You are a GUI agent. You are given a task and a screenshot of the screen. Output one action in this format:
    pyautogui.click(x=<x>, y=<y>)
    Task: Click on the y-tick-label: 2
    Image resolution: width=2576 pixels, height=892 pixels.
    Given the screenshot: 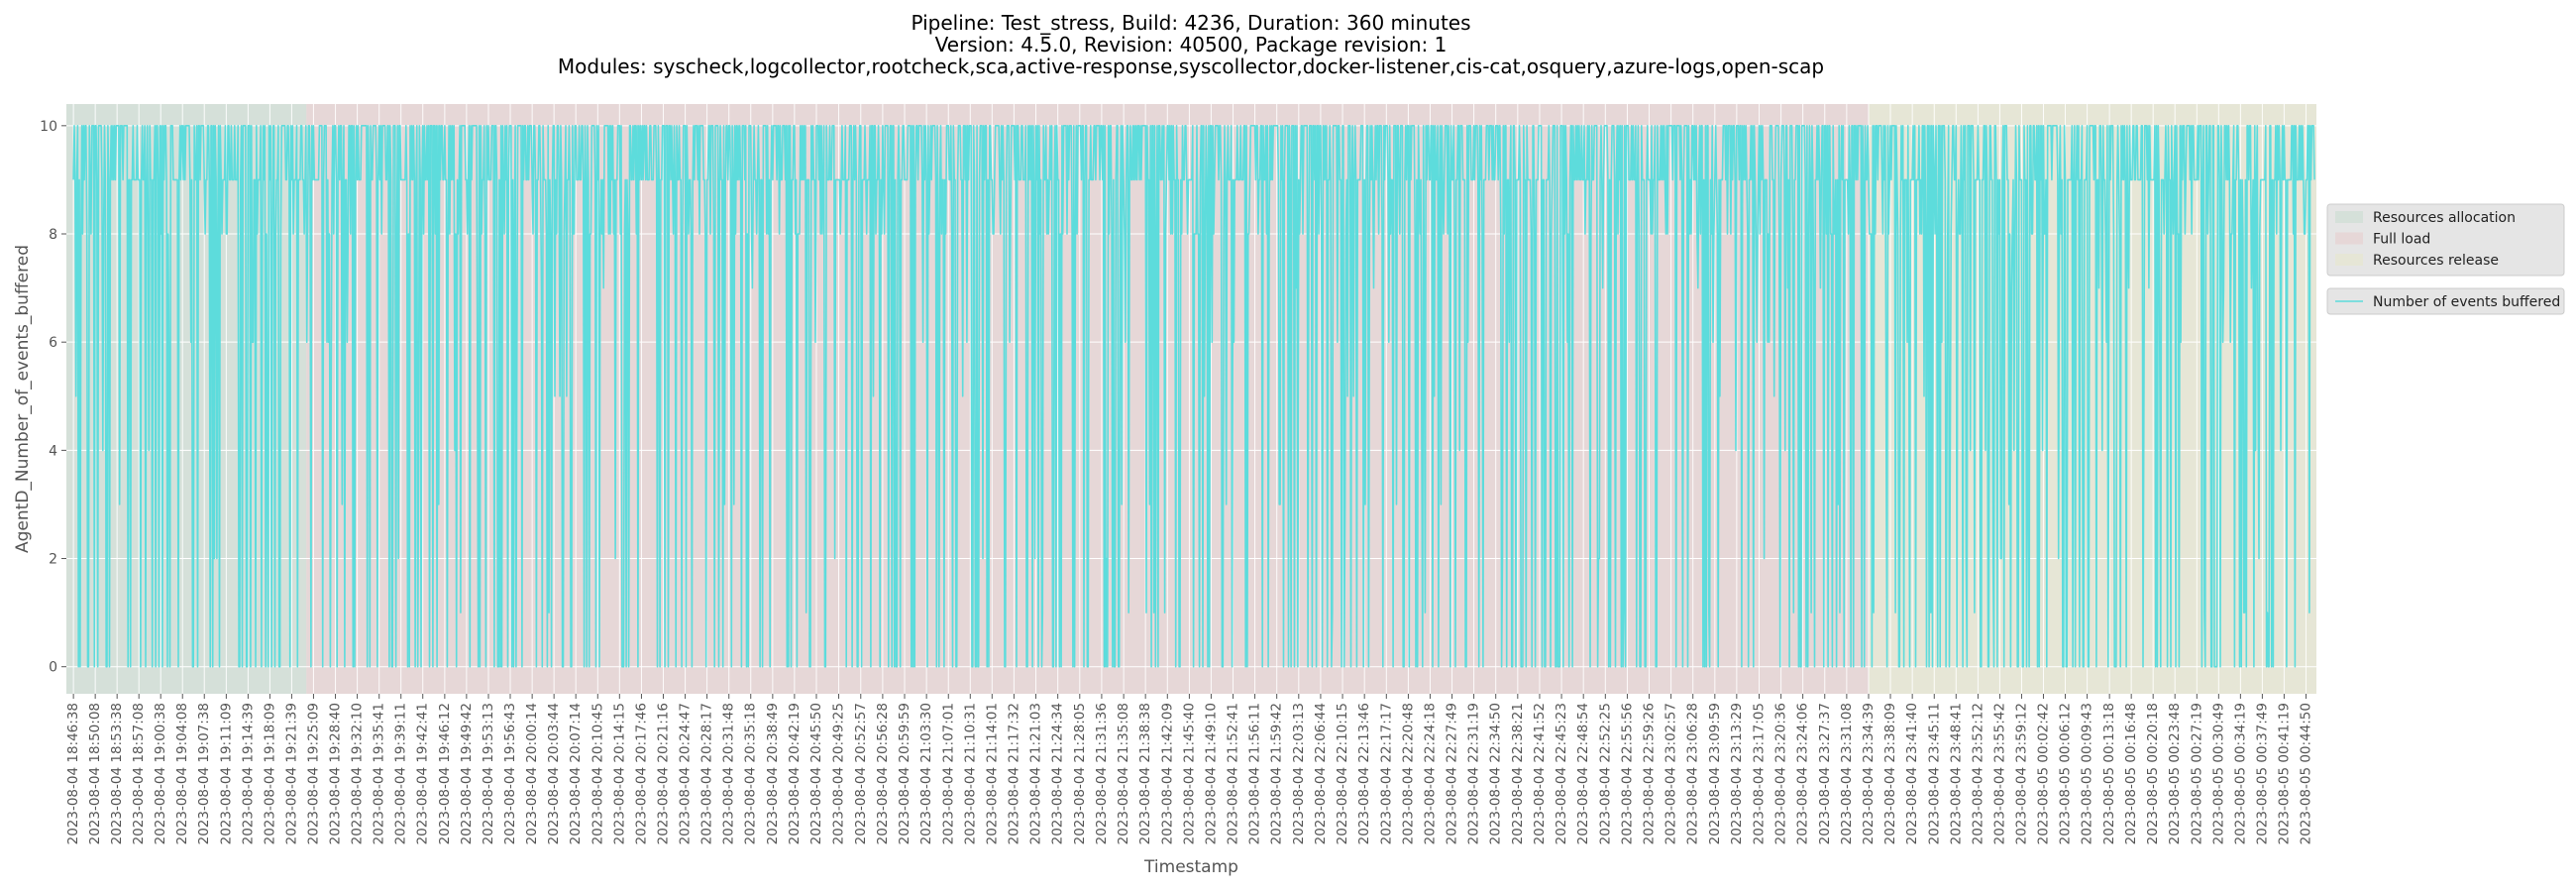 What is the action you would take?
    pyautogui.click(x=53, y=560)
    